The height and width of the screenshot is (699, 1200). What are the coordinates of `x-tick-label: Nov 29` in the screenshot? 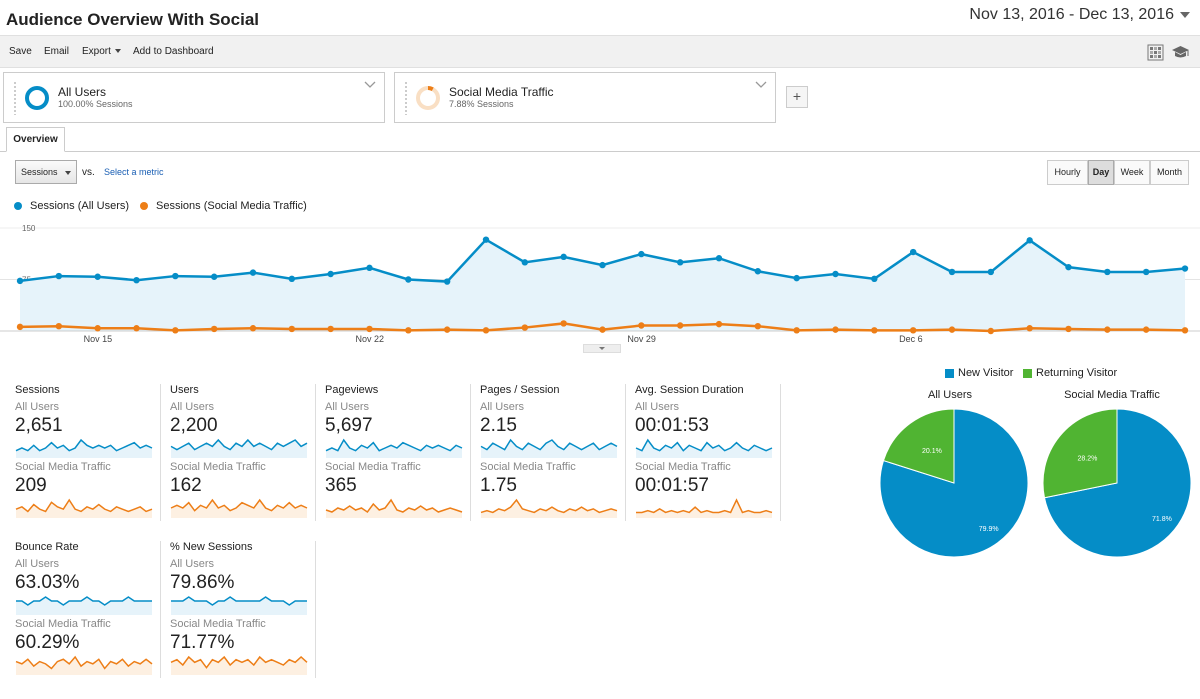 It's located at (641, 339).